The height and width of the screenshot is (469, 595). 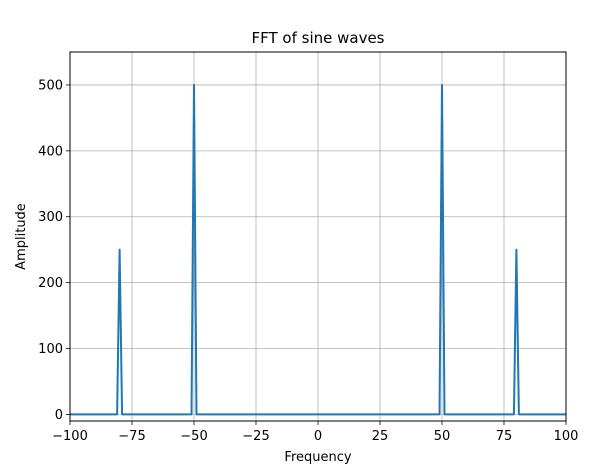 I want to click on y-tick-label: 500, so click(x=50, y=85).